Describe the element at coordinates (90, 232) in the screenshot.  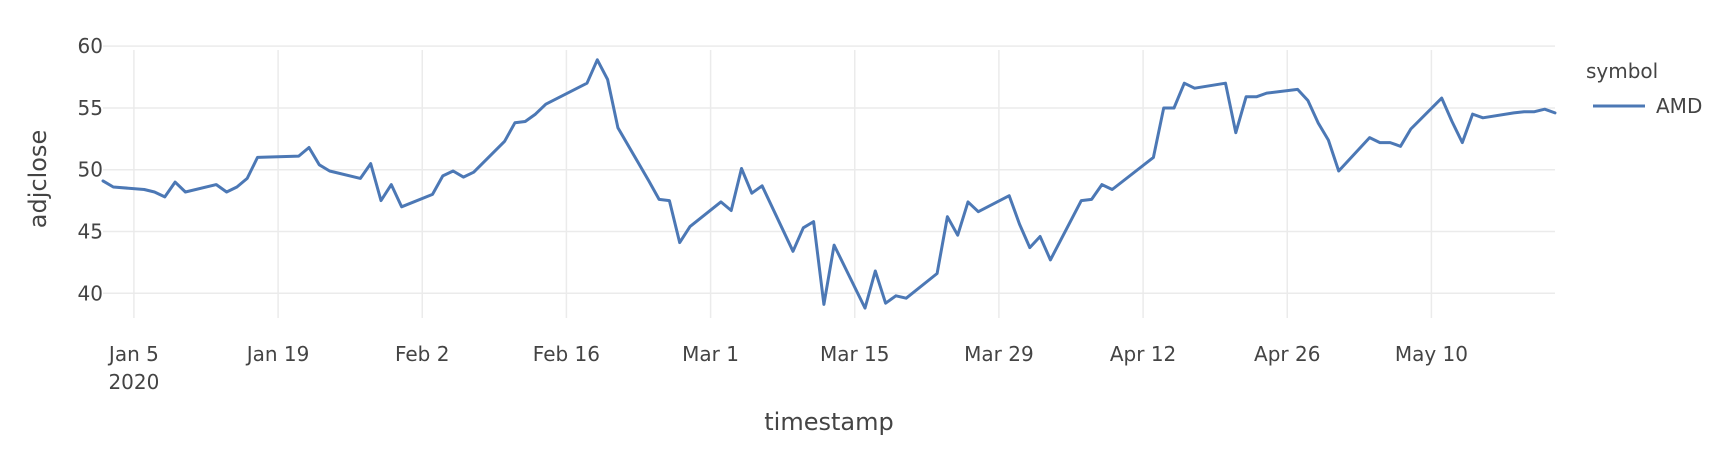
I see `y-tick-label: 45` at that location.